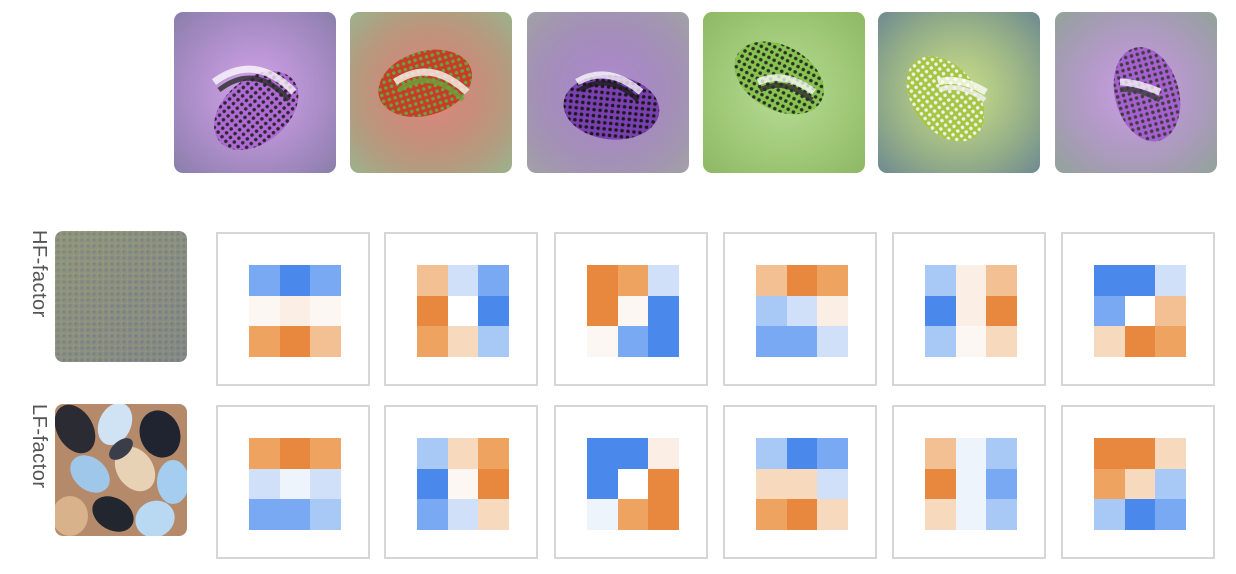 This screenshot has height=574, width=1236. What do you see at coordinates (121, 470) in the screenshot?
I see `lf-factor-image` at bounding box center [121, 470].